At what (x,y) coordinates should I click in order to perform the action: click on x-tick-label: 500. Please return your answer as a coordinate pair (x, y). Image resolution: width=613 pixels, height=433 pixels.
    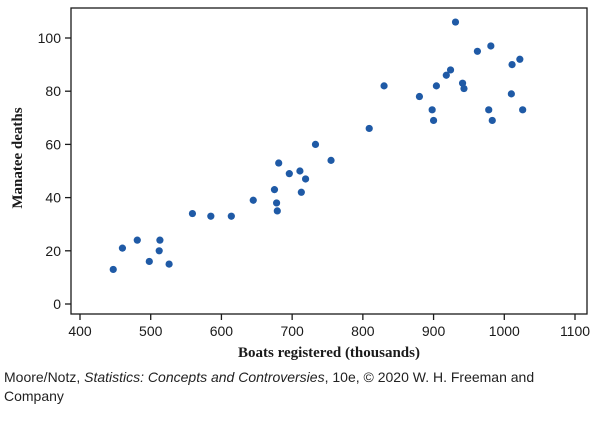
    Looking at the image, I should click on (151, 331).